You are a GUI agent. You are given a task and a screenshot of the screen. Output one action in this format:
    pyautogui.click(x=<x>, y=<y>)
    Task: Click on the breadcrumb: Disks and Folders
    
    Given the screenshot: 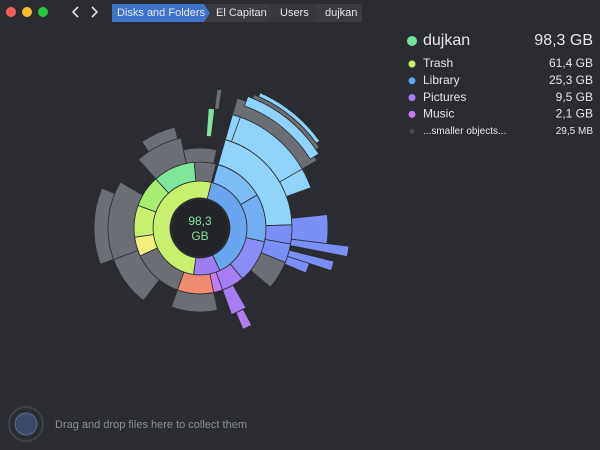 What is the action you would take?
    pyautogui.click(x=161, y=13)
    